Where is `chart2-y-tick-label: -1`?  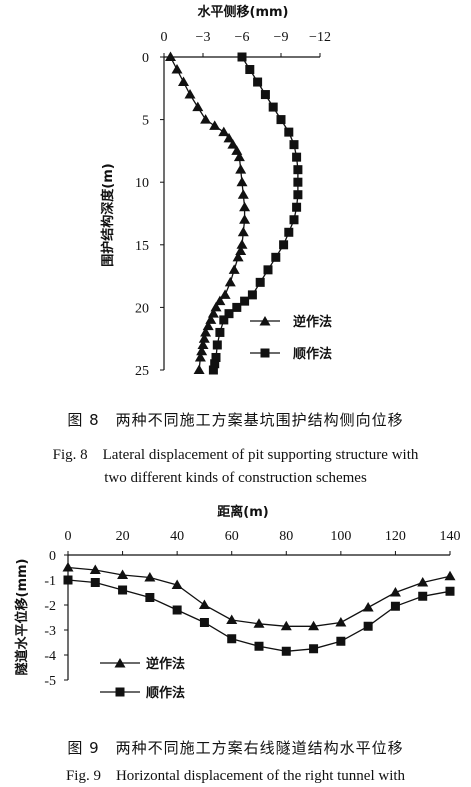 chart2-y-tick-label: -1 is located at coordinates (50, 581).